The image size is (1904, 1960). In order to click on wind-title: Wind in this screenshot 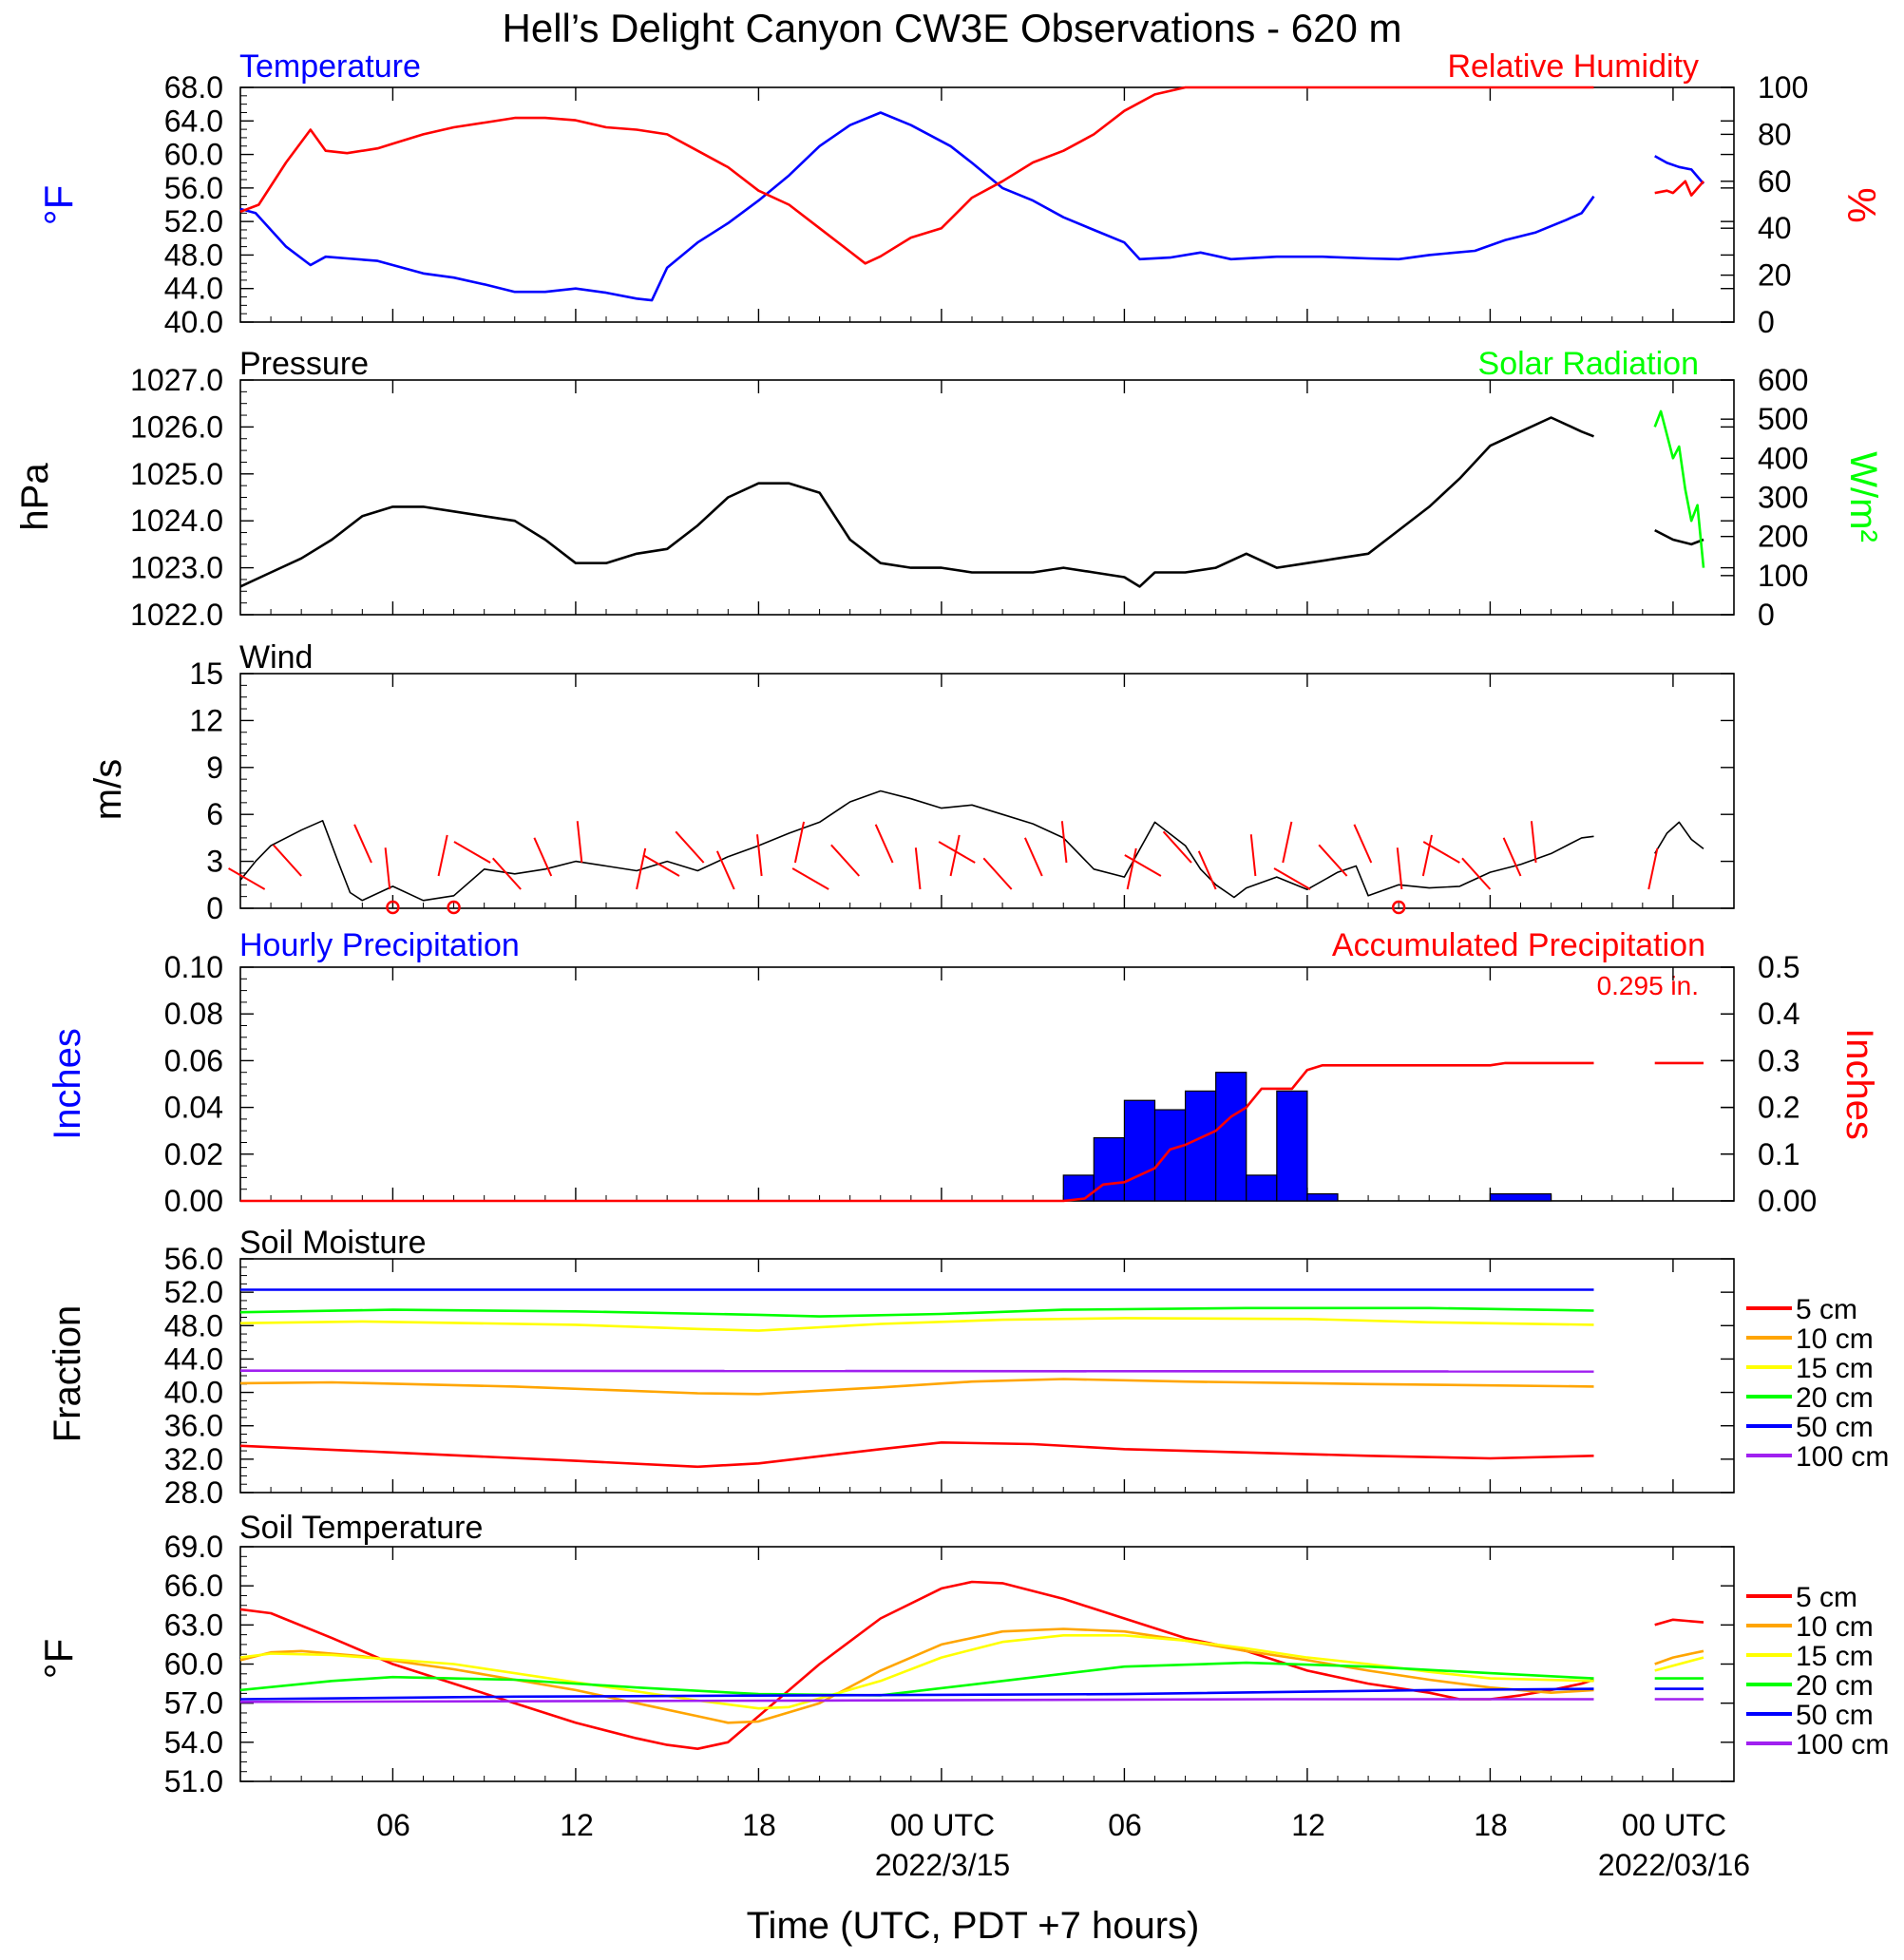, I will do `click(276, 657)`.